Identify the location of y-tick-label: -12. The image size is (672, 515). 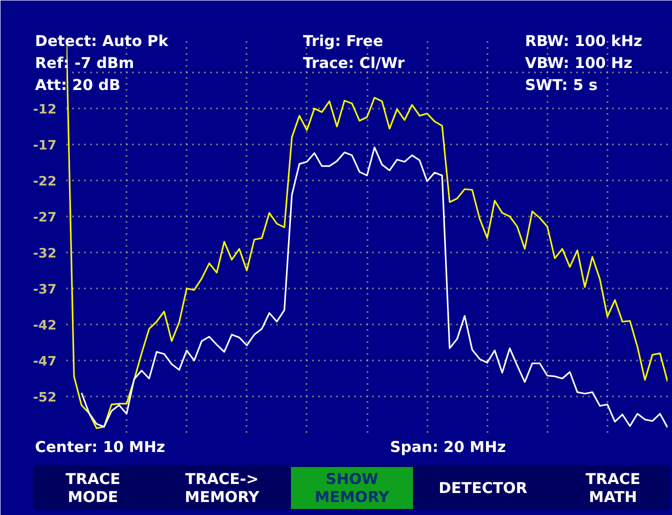
(45, 110).